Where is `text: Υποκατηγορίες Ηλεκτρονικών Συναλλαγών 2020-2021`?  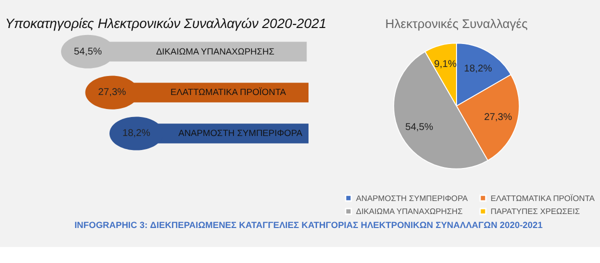 text: Υποκατηγορίες Ηλεκτρονικών Συναλλαγών 2020-2021 is located at coordinates (165, 23).